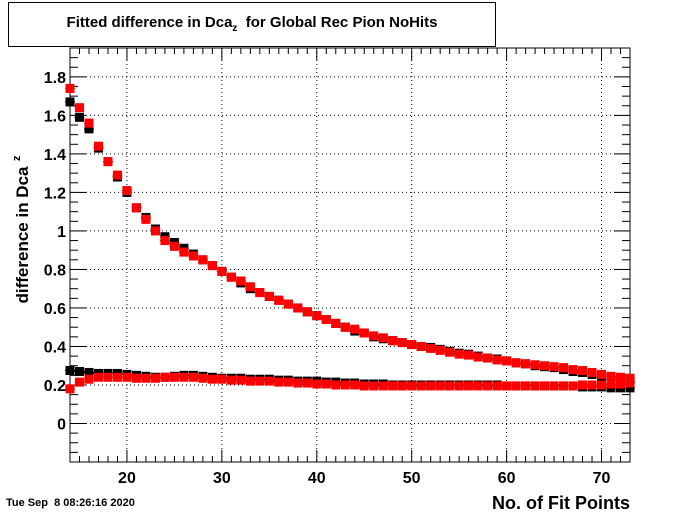 Image resolution: width=700 pixels, height=514 pixels. I want to click on y-axis-label: difference in Dca, so click(22, 235).